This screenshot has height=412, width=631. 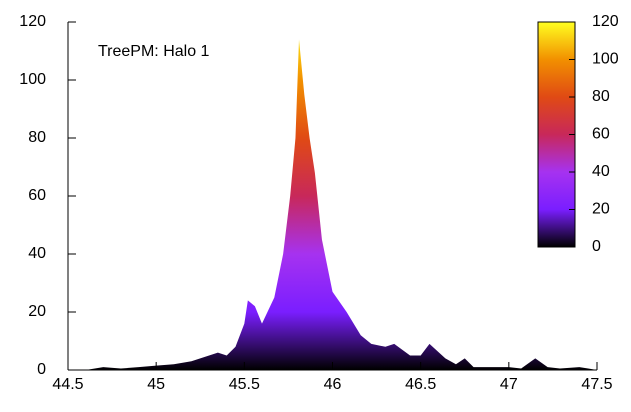 What do you see at coordinates (333, 384) in the screenshot?
I see `x-tick-label: 46` at bounding box center [333, 384].